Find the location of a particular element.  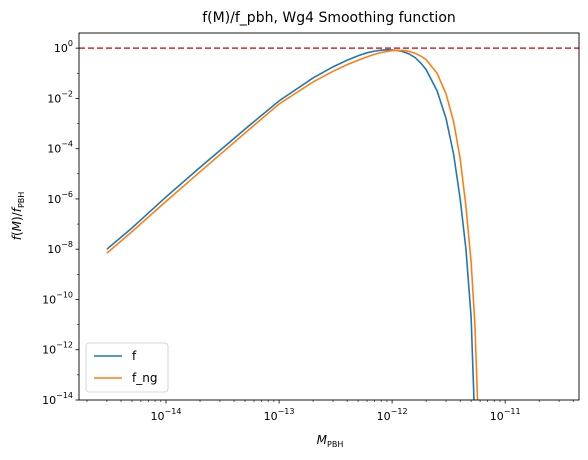

y-tick-label: 10⁻² is located at coordinates (60, 97).